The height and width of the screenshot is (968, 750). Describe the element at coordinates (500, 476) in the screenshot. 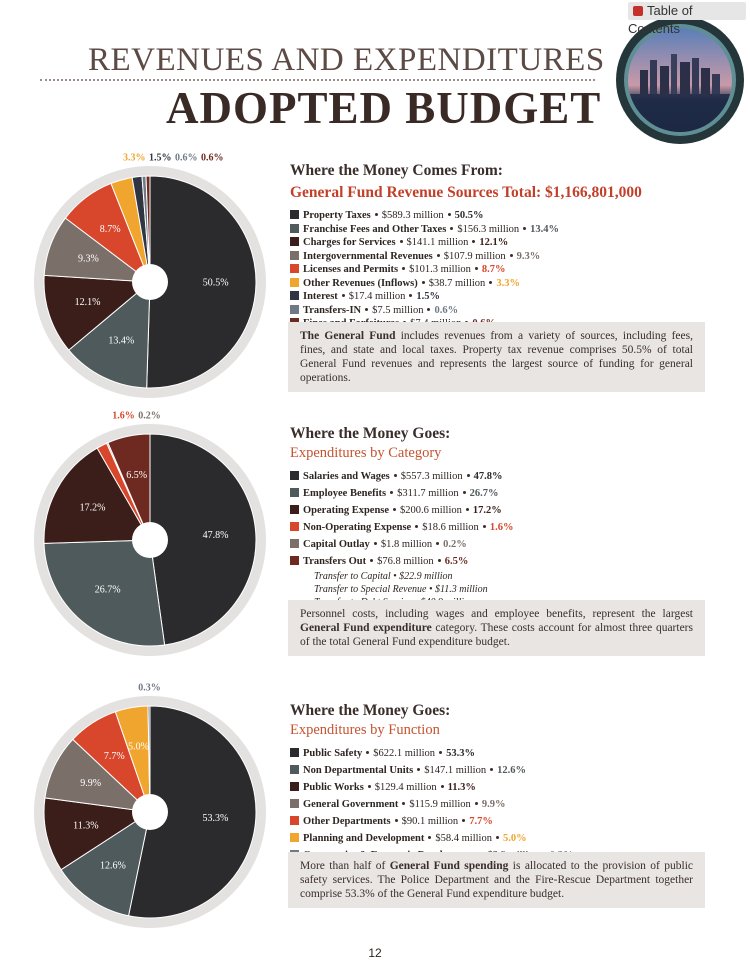

I see `legend-item: Salaries and Wages $557.3 million 47.8%` at that location.